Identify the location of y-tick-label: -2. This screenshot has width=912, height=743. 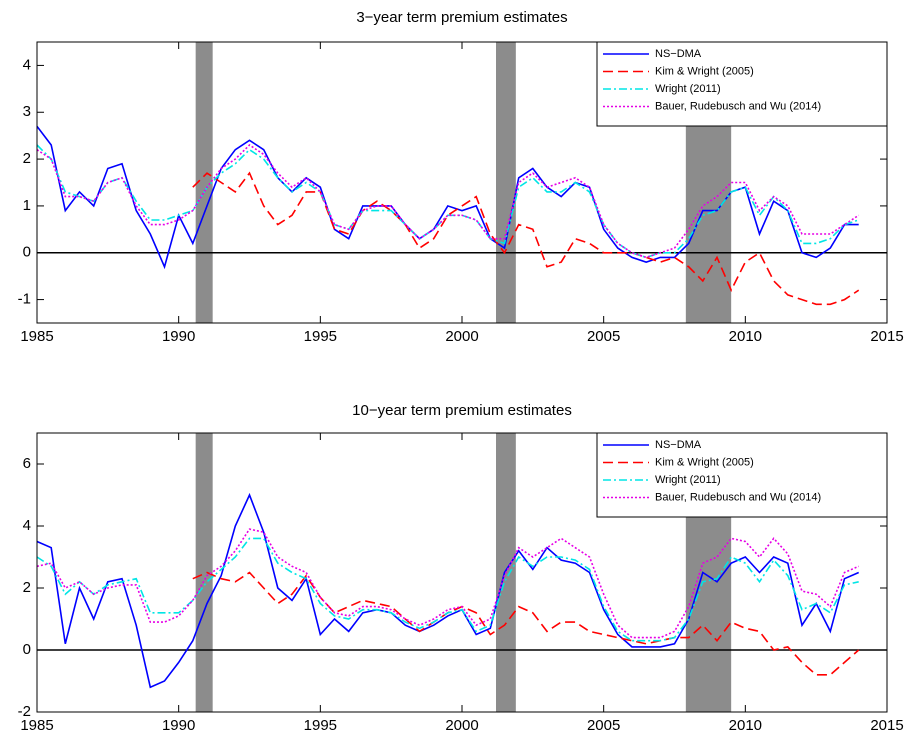
(24, 711).